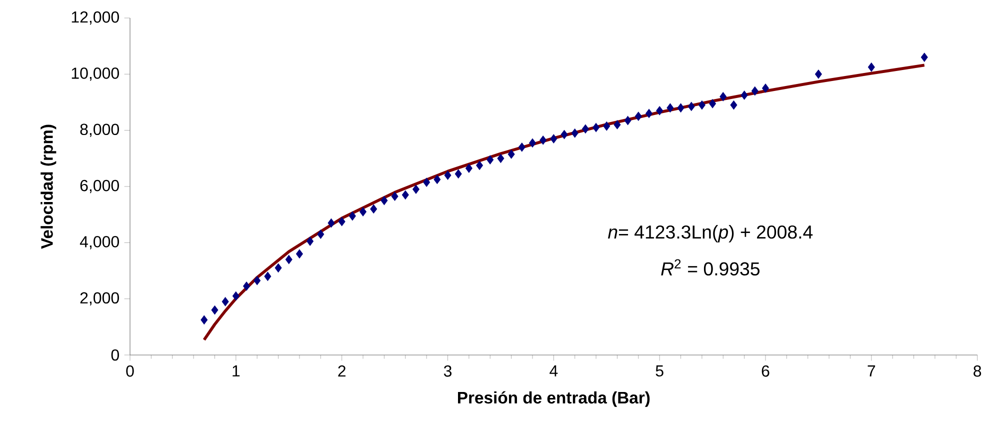 Image resolution: width=984 pixels, height=445 pixels. Describe the element at coordinates (99, 299) in the screenshot. I see `y-tick-label: 2,000` at that location.